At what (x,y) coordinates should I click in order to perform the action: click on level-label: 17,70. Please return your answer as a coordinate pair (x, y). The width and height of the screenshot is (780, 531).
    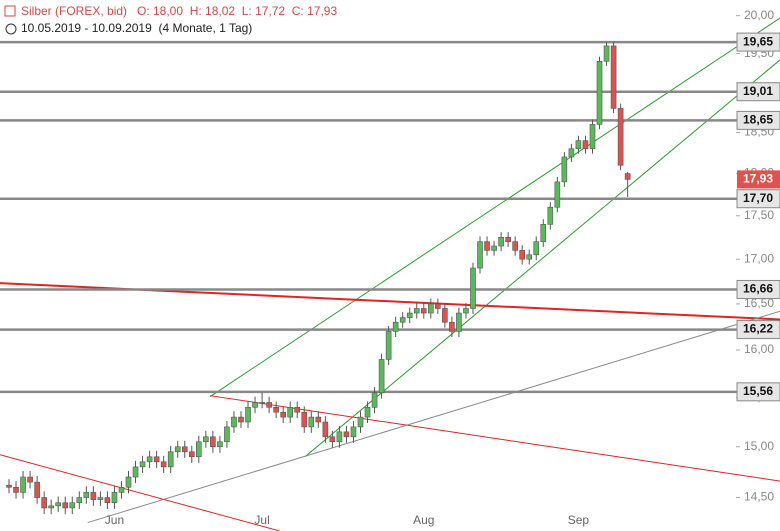
    Looking at the image, I should click on (758, 198).